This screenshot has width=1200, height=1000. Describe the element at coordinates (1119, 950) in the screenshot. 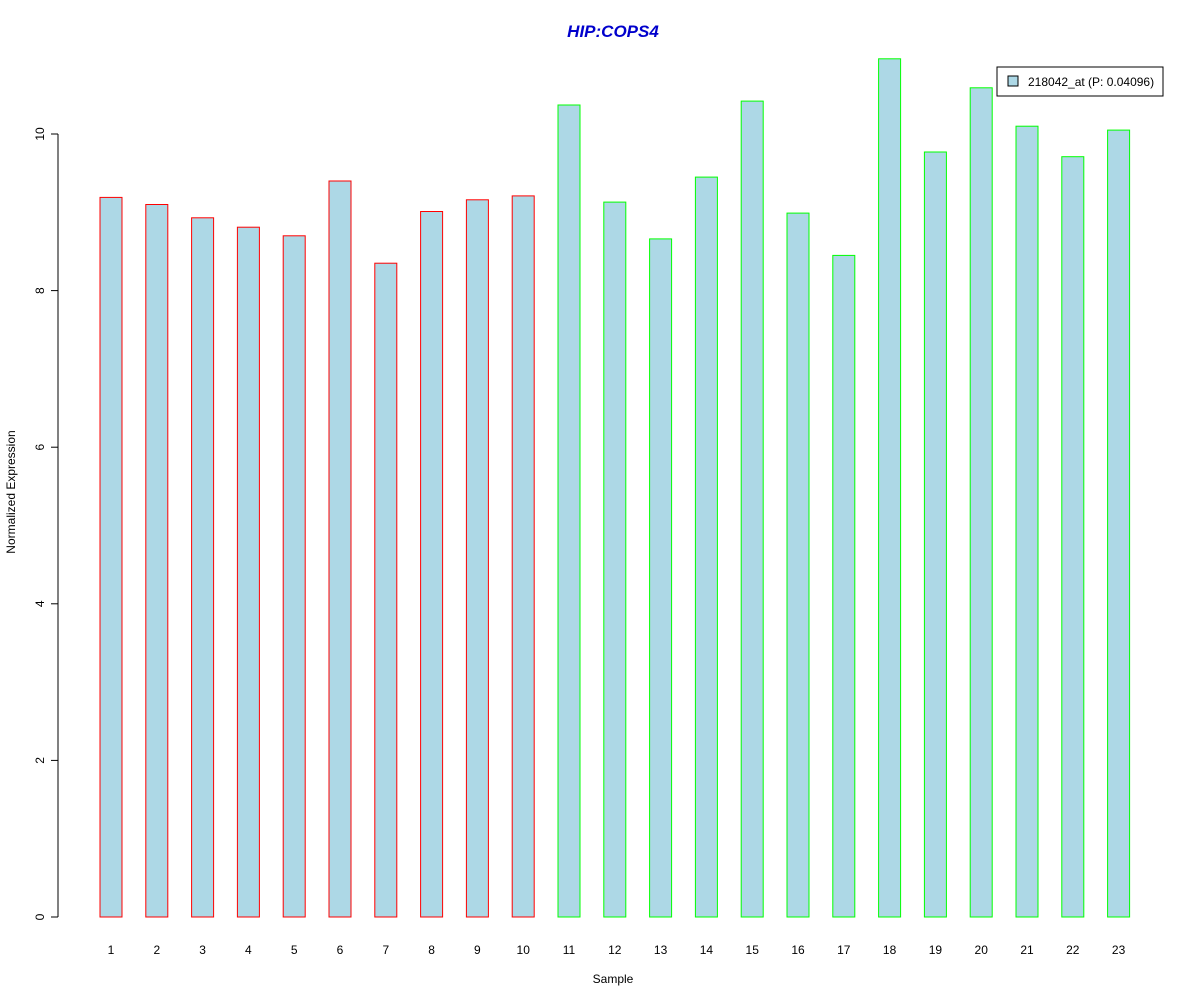

I see `x-tick-label: 23` at that location.